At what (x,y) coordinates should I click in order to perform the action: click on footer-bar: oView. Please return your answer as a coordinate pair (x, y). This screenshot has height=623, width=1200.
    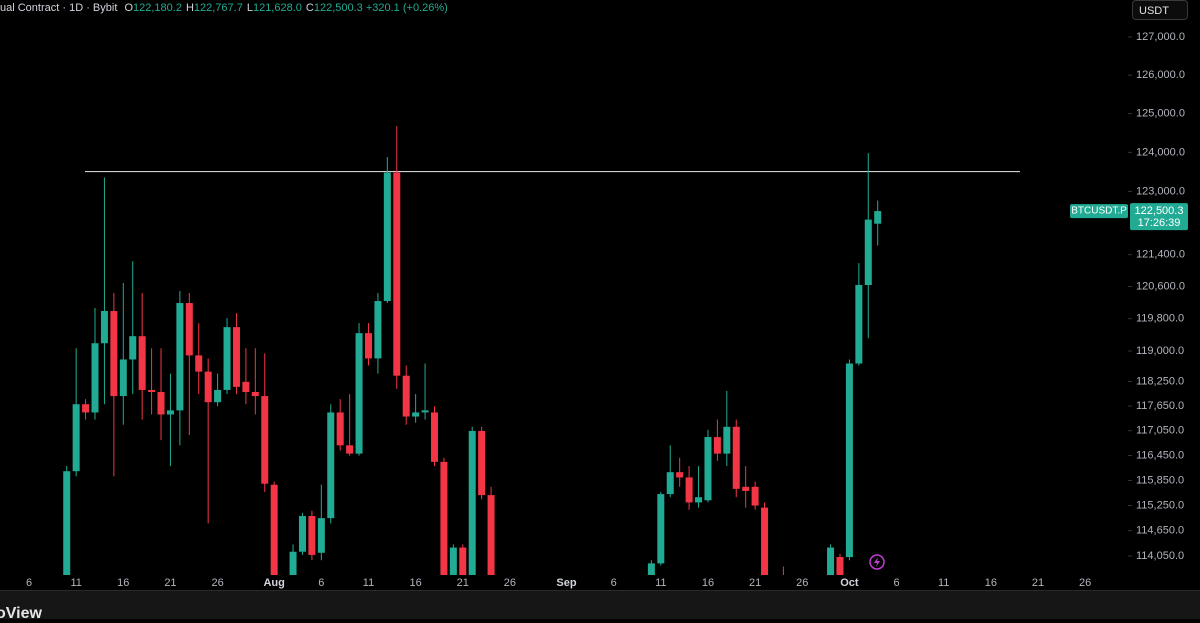
    Looking at the image, I should click on (600, 606).